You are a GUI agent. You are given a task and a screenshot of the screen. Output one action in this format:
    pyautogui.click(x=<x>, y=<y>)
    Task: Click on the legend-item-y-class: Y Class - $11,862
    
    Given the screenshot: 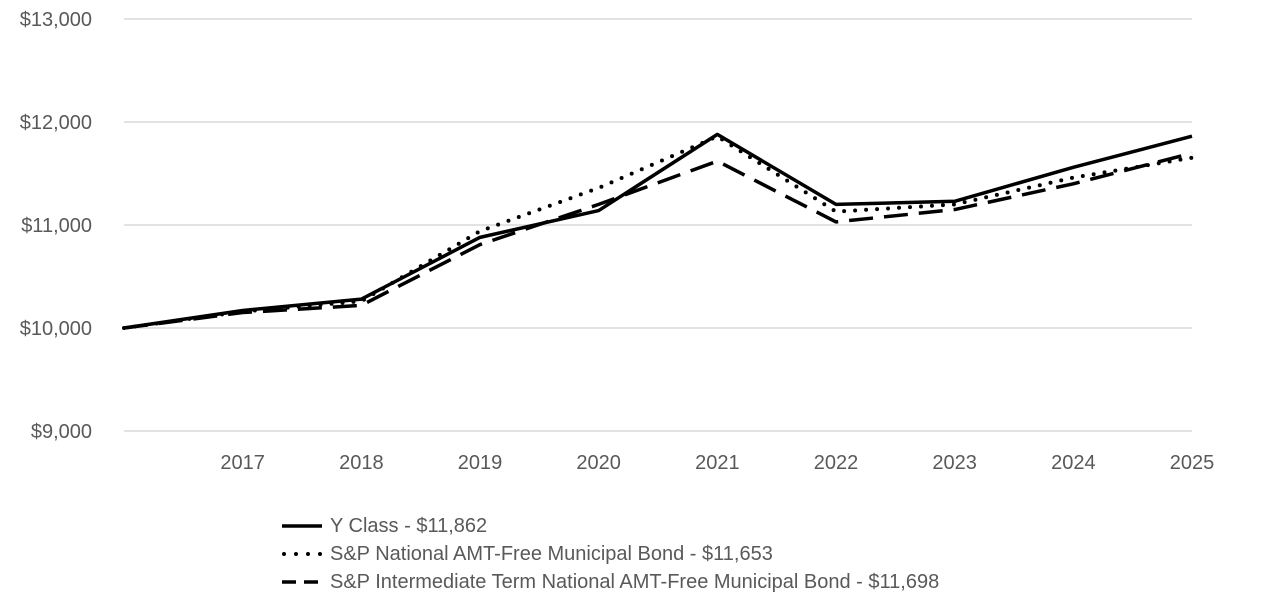 What is the action you would take?
    pyautogui.click(x=610, y=526)
    